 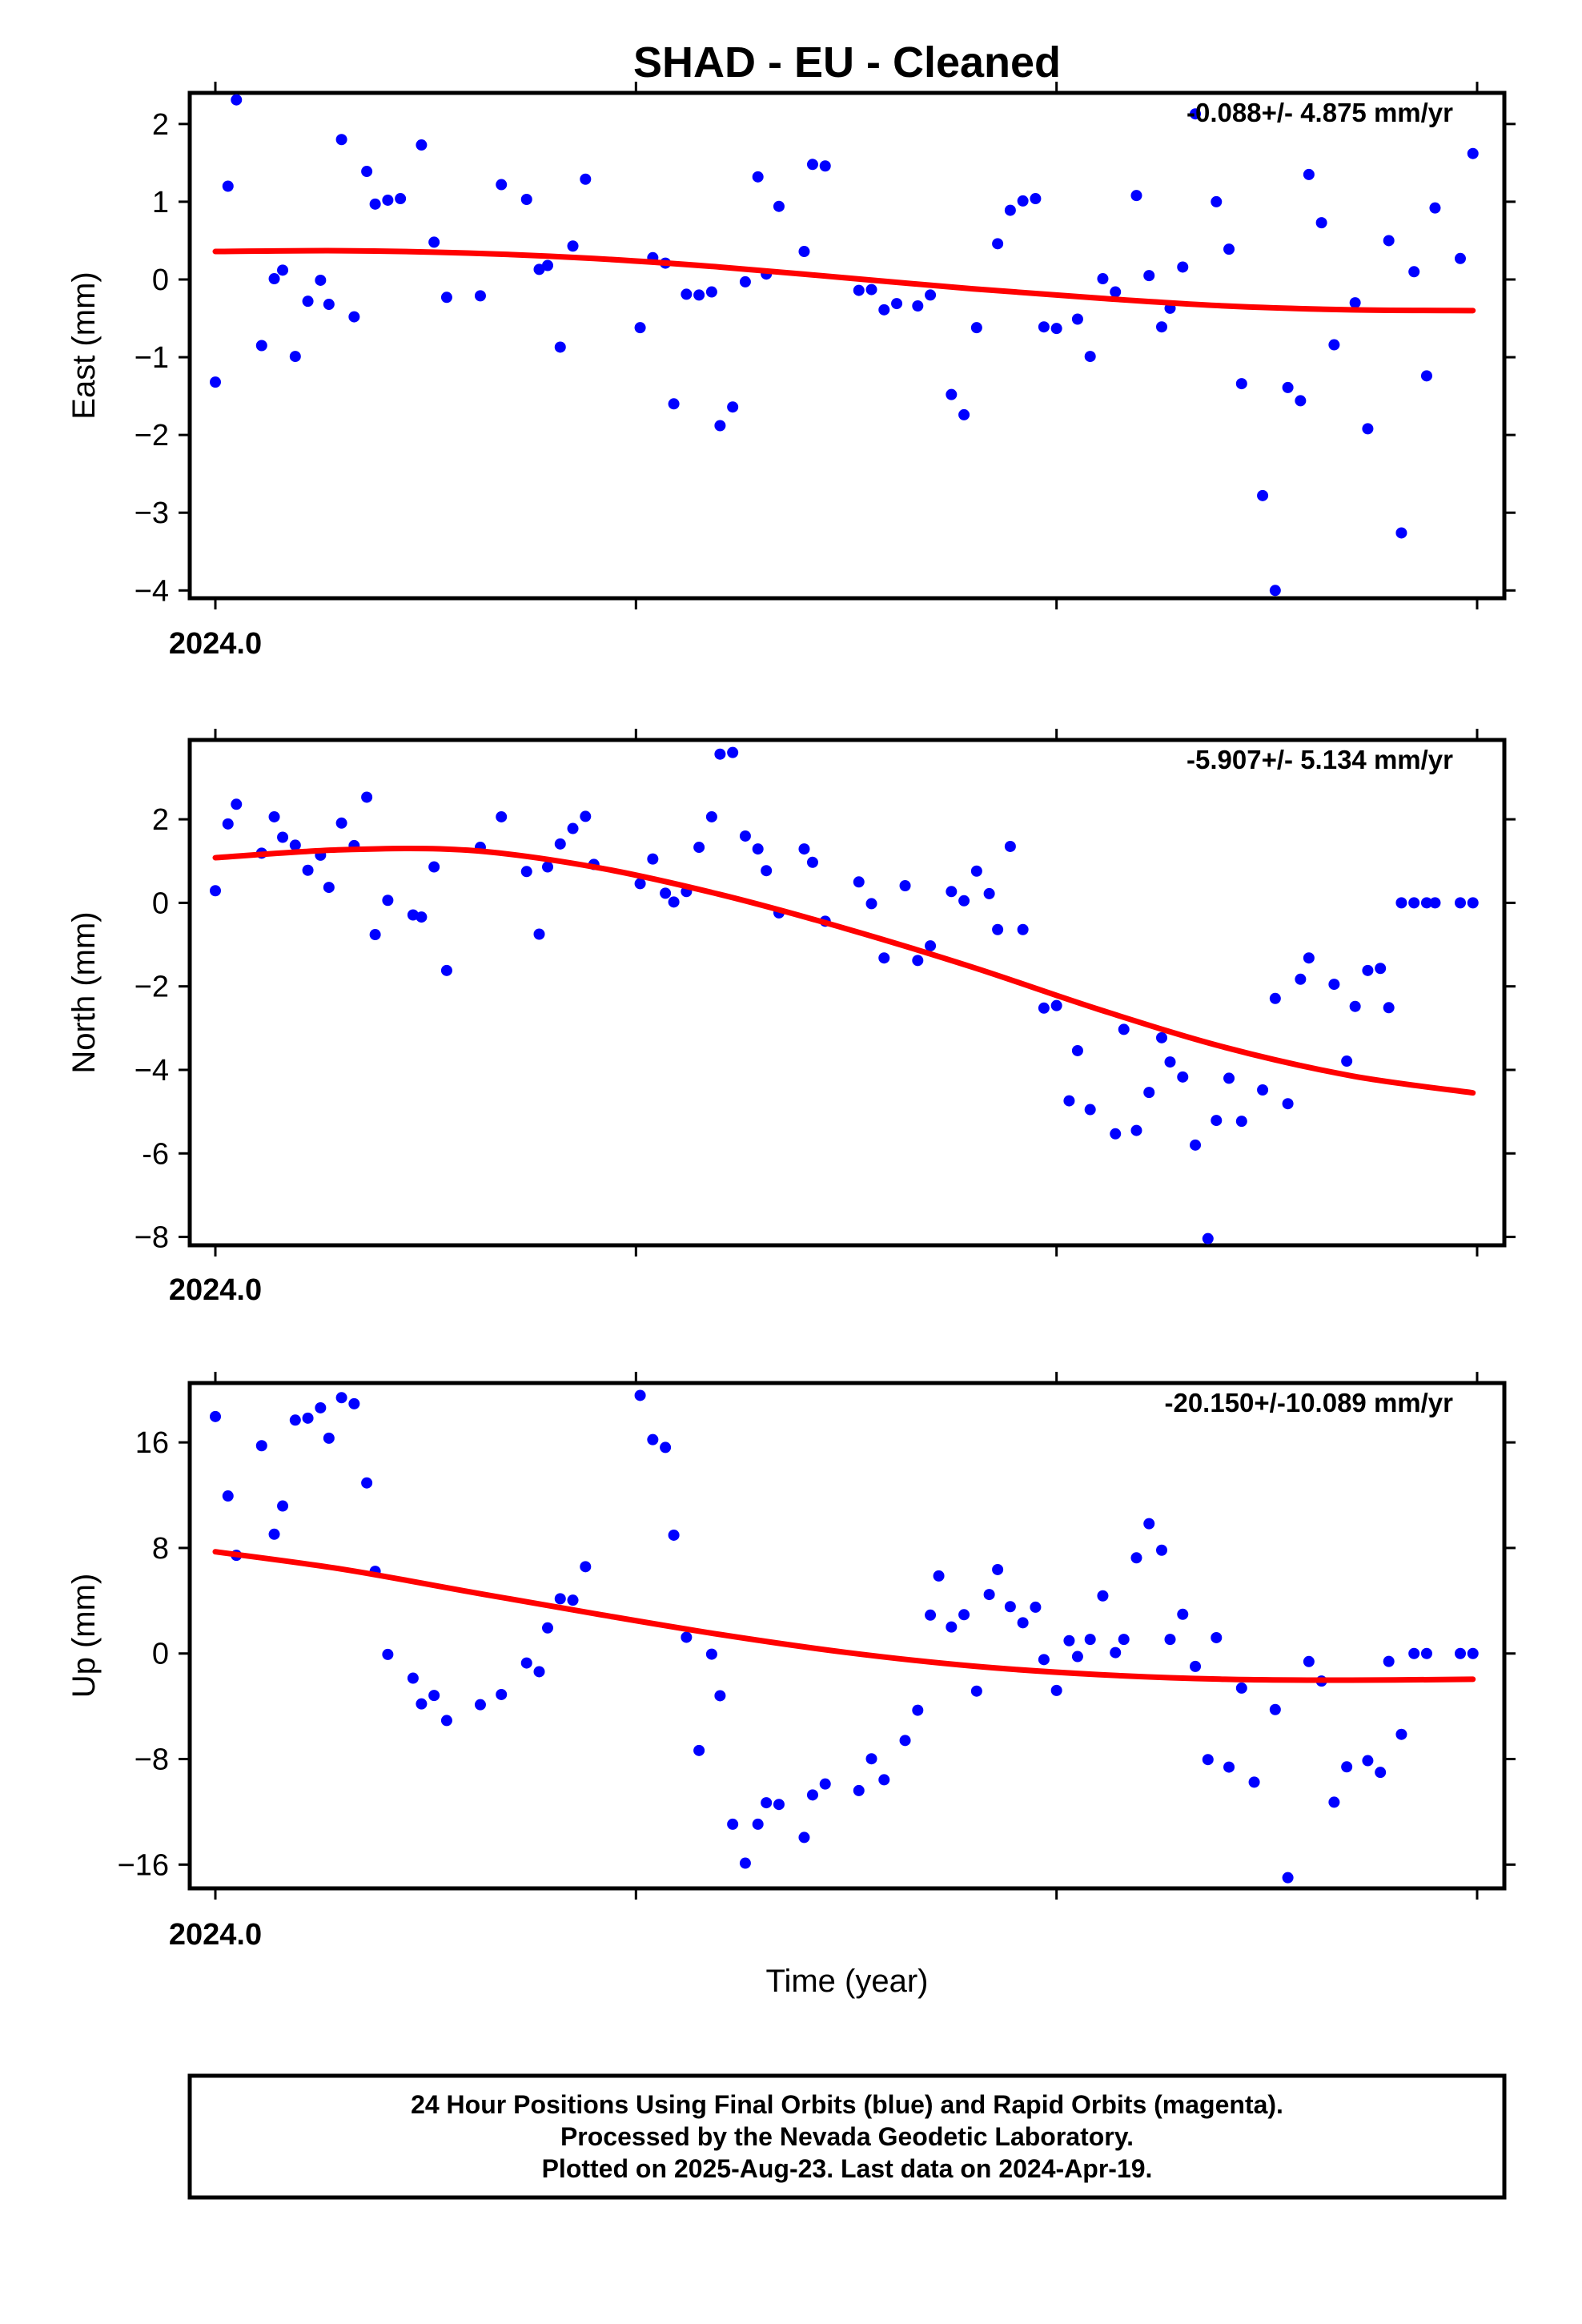 I want to click on east-xtick-label: 2024.0, so click(x=215, y=644).